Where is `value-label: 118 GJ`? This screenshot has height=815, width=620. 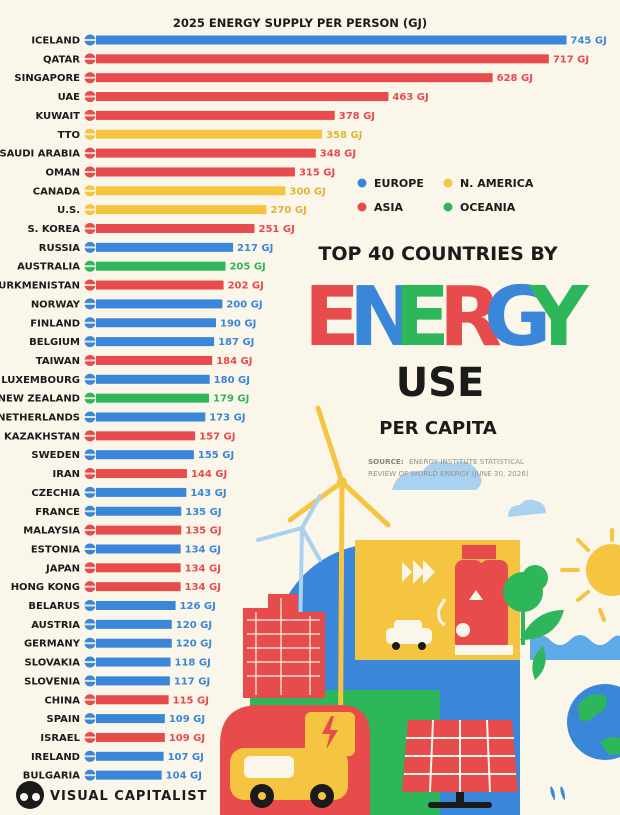 value-label: 118 GJ is located at coordinates (193, 663).